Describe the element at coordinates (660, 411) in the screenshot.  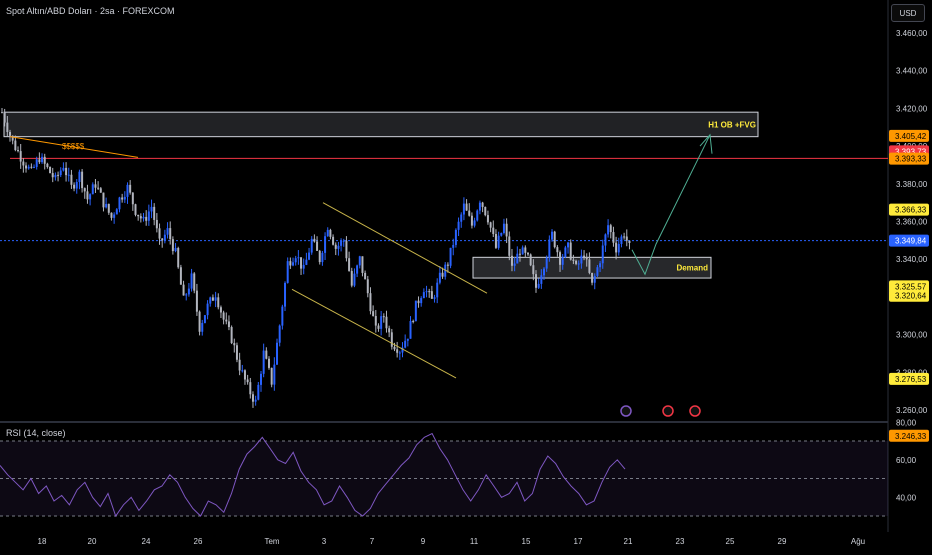
I see `event-markers` at that location.